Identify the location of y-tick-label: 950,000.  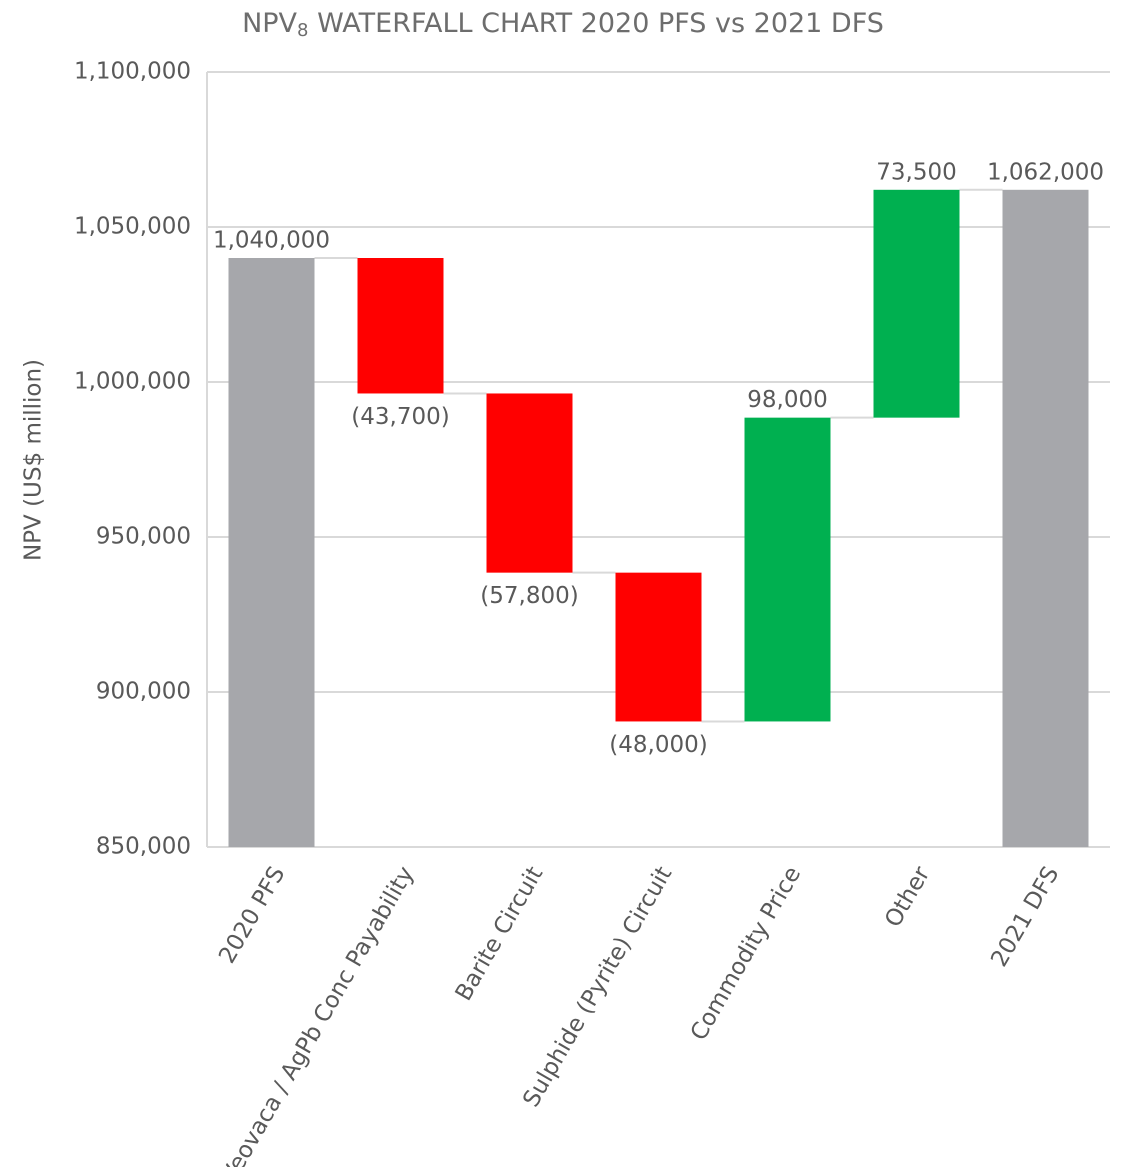
(143, 537).